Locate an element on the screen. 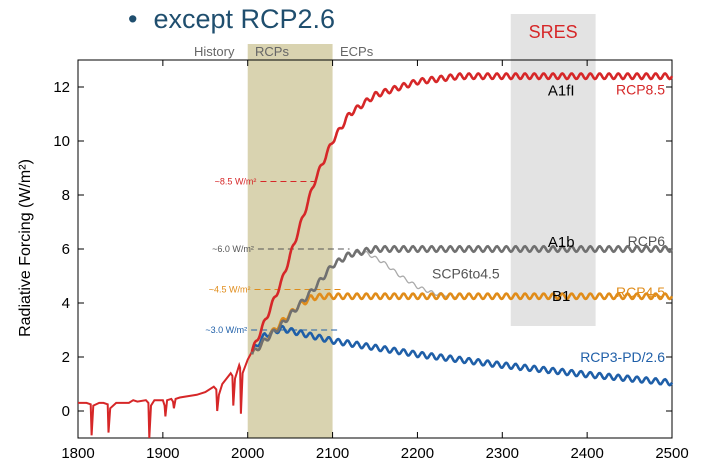 The height and width of the screenshot is (474, 702). target-annotation: ~6.0 W/m² is located at coordinates (233, 249).